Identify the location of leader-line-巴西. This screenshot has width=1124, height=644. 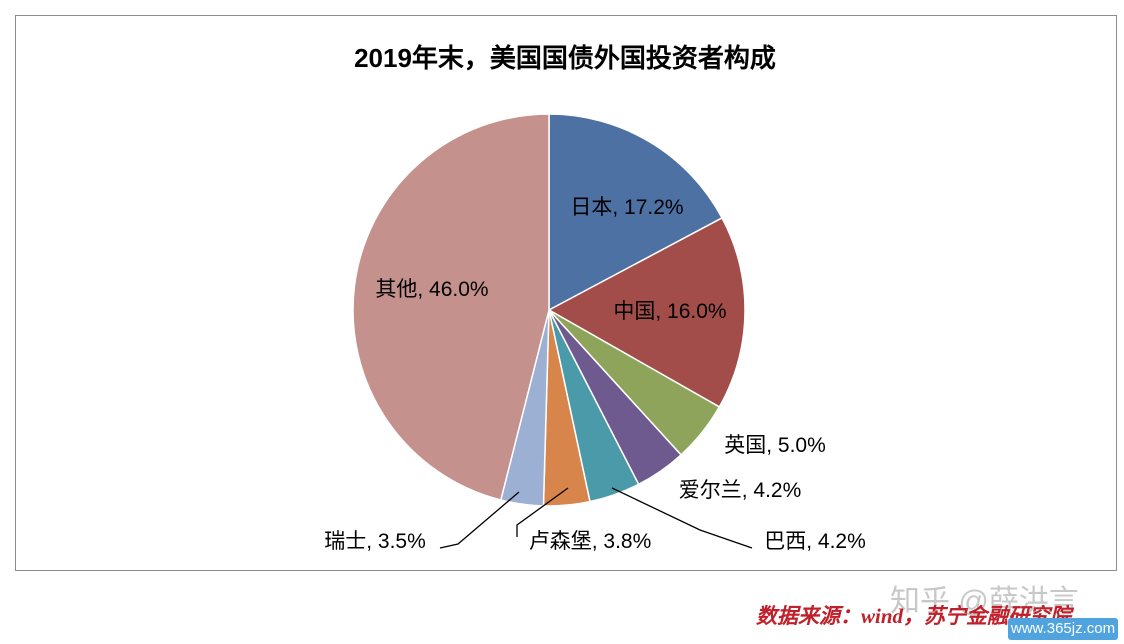
(682, 518).